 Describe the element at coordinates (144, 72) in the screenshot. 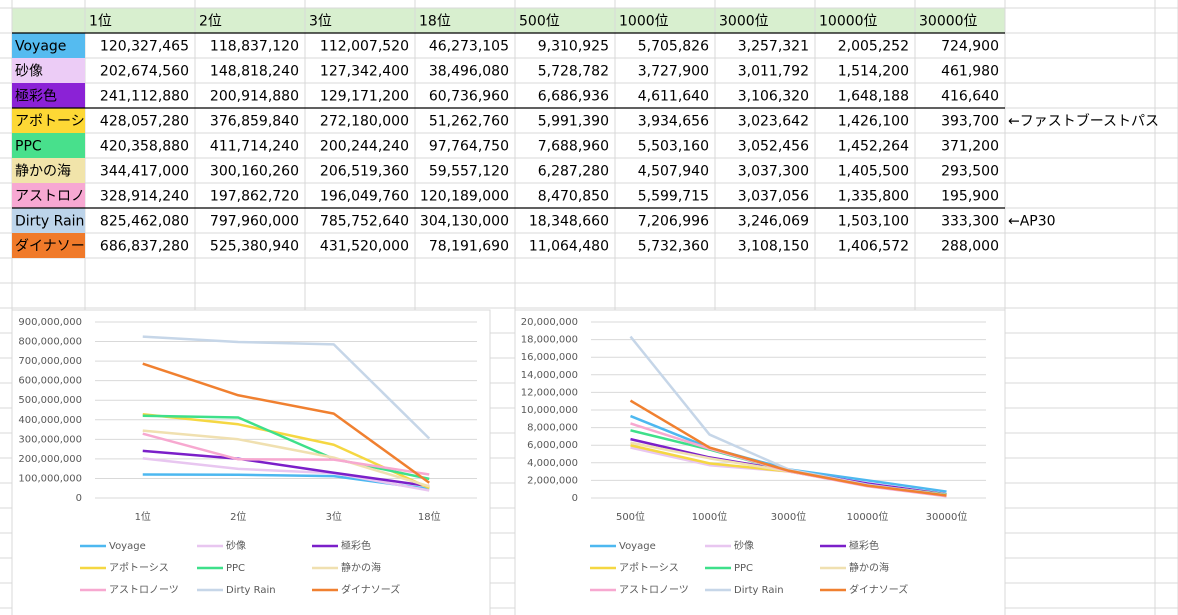

I see `cell-value: 202,674,560` at that location.